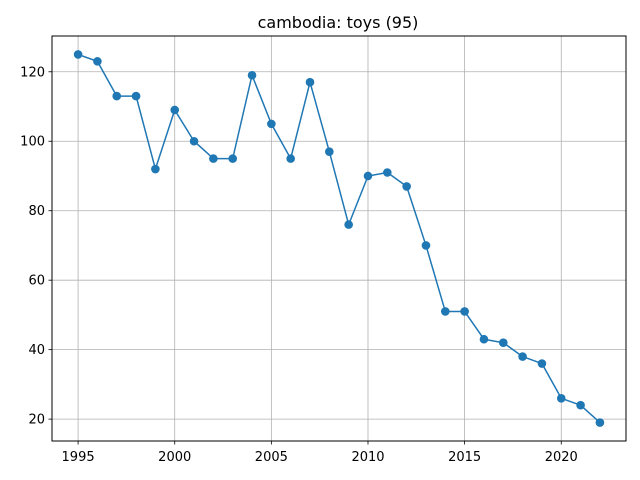 The height and width of the screenshot is (480, 640). What do you see at coordinates (36, 211) in the screenshot?
I see `y-tick-label: 80` at bounding box center [36, 211].